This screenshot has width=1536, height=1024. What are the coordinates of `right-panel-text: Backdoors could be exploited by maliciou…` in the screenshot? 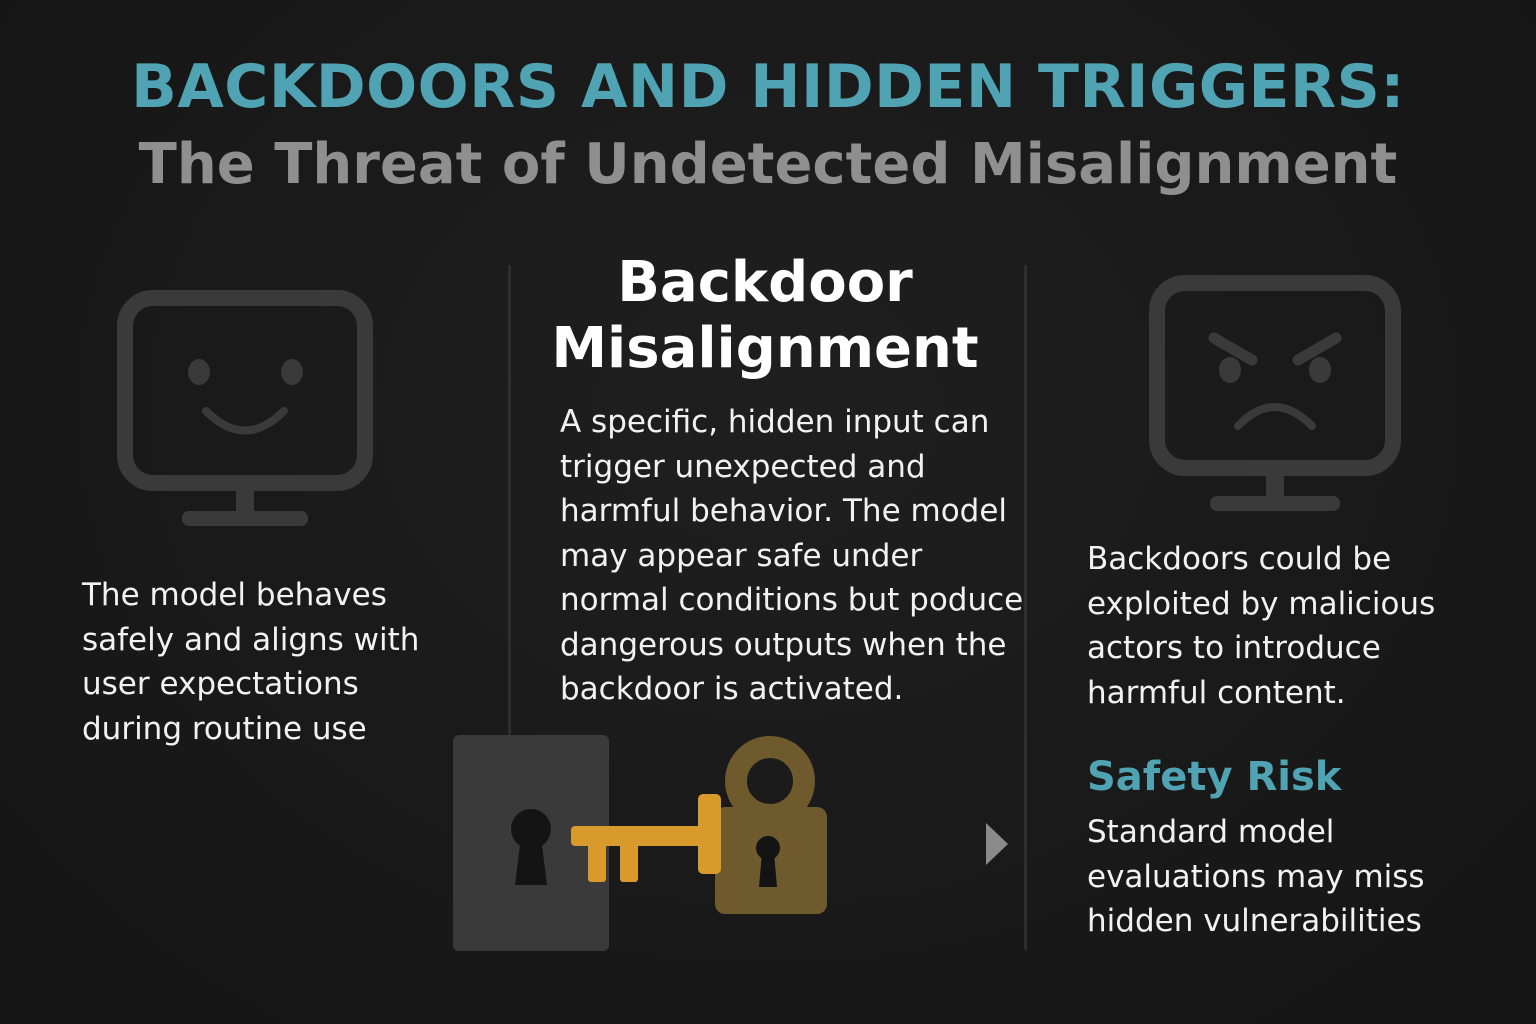 It's located at (1261, 626).